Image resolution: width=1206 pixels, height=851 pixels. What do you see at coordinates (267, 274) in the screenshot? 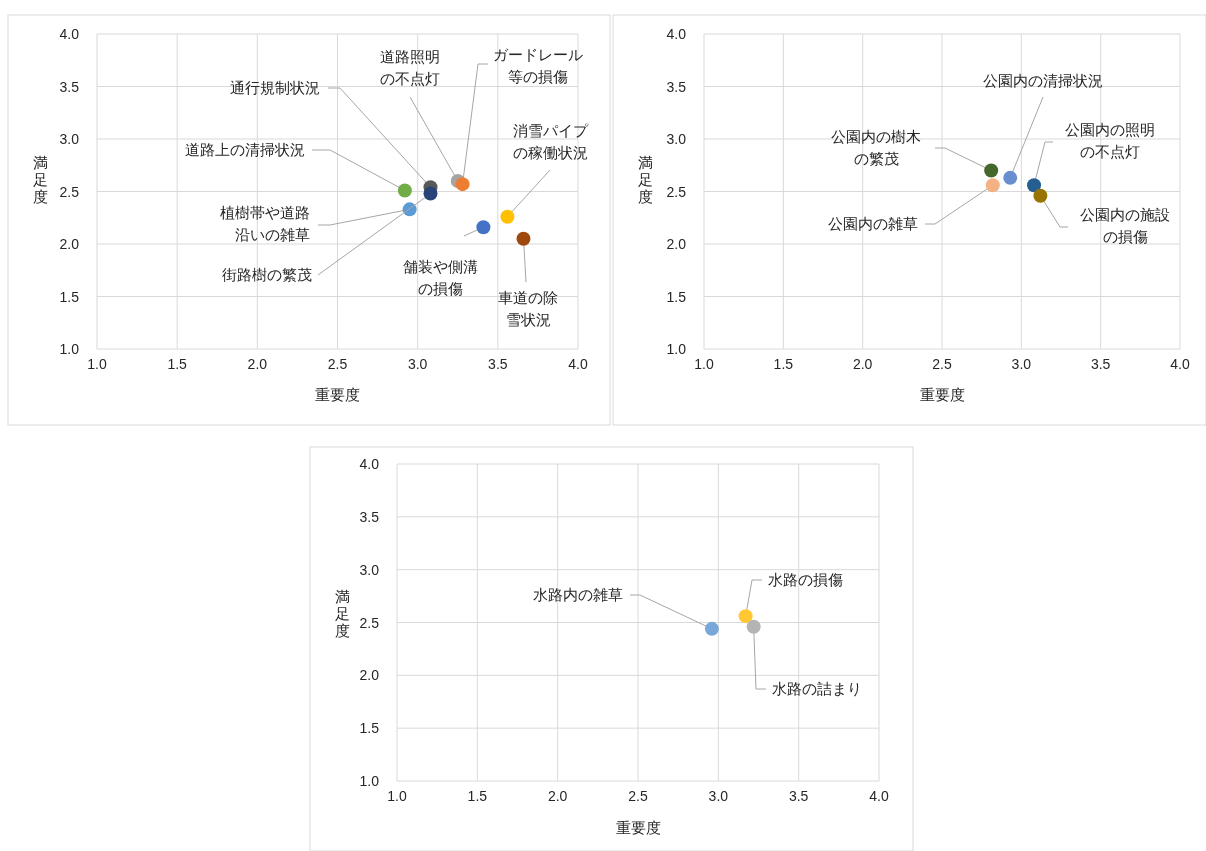
I see `text: 街路樹の繁茂` at bounding box center [267, 274].